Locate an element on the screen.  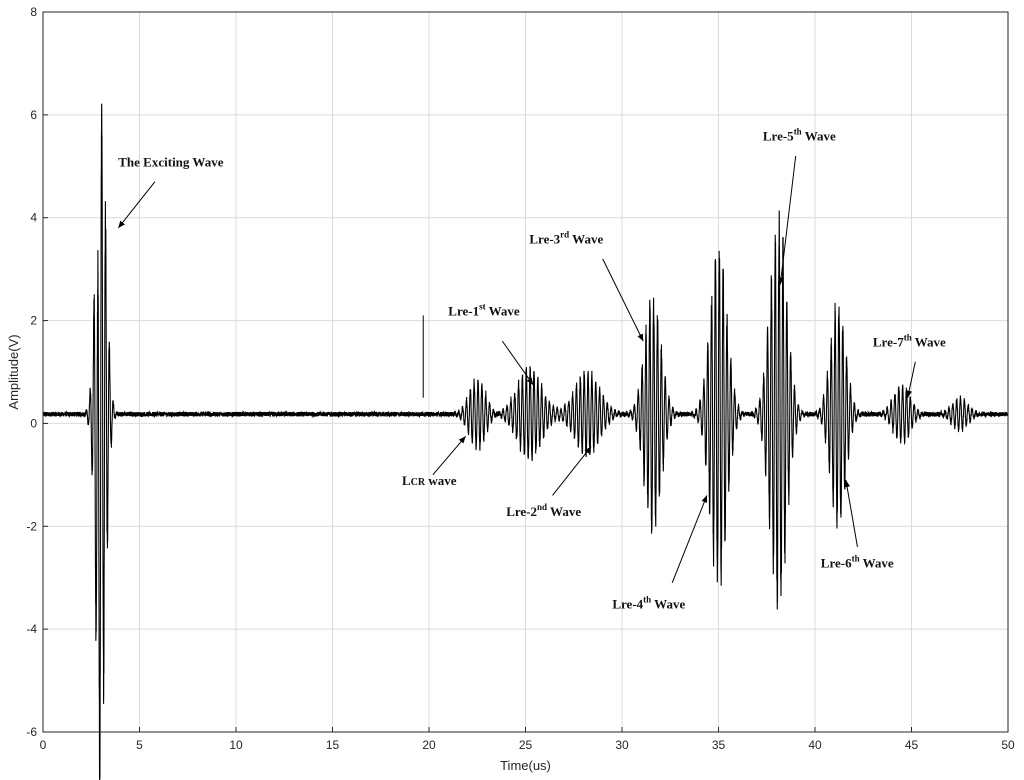
annotation-main: L is located at coordinates (406, 480).